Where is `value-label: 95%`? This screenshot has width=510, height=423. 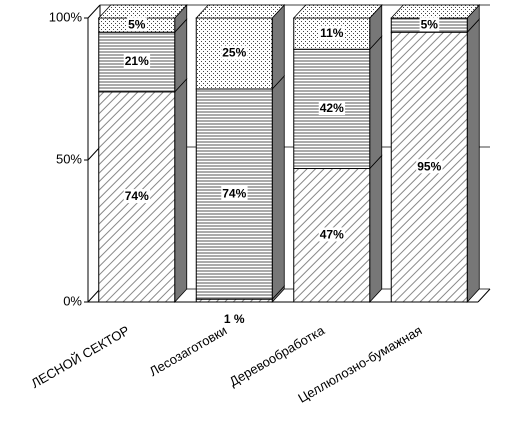 value-label: 95% is located at coordinates (429, 166).